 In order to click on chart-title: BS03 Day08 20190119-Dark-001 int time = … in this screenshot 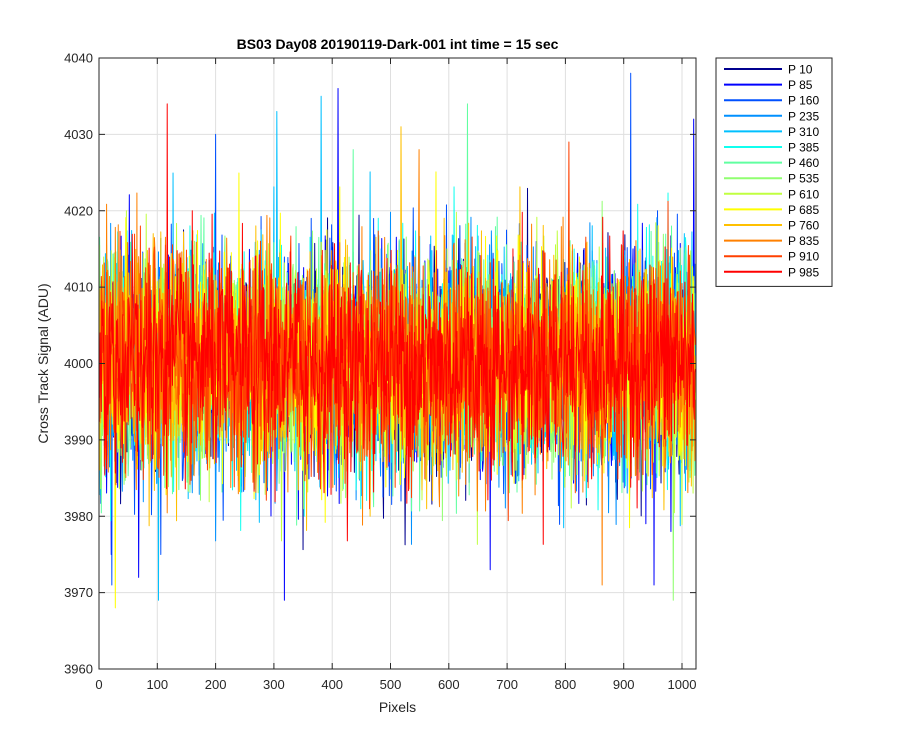, I will do `click(398, 44)`.